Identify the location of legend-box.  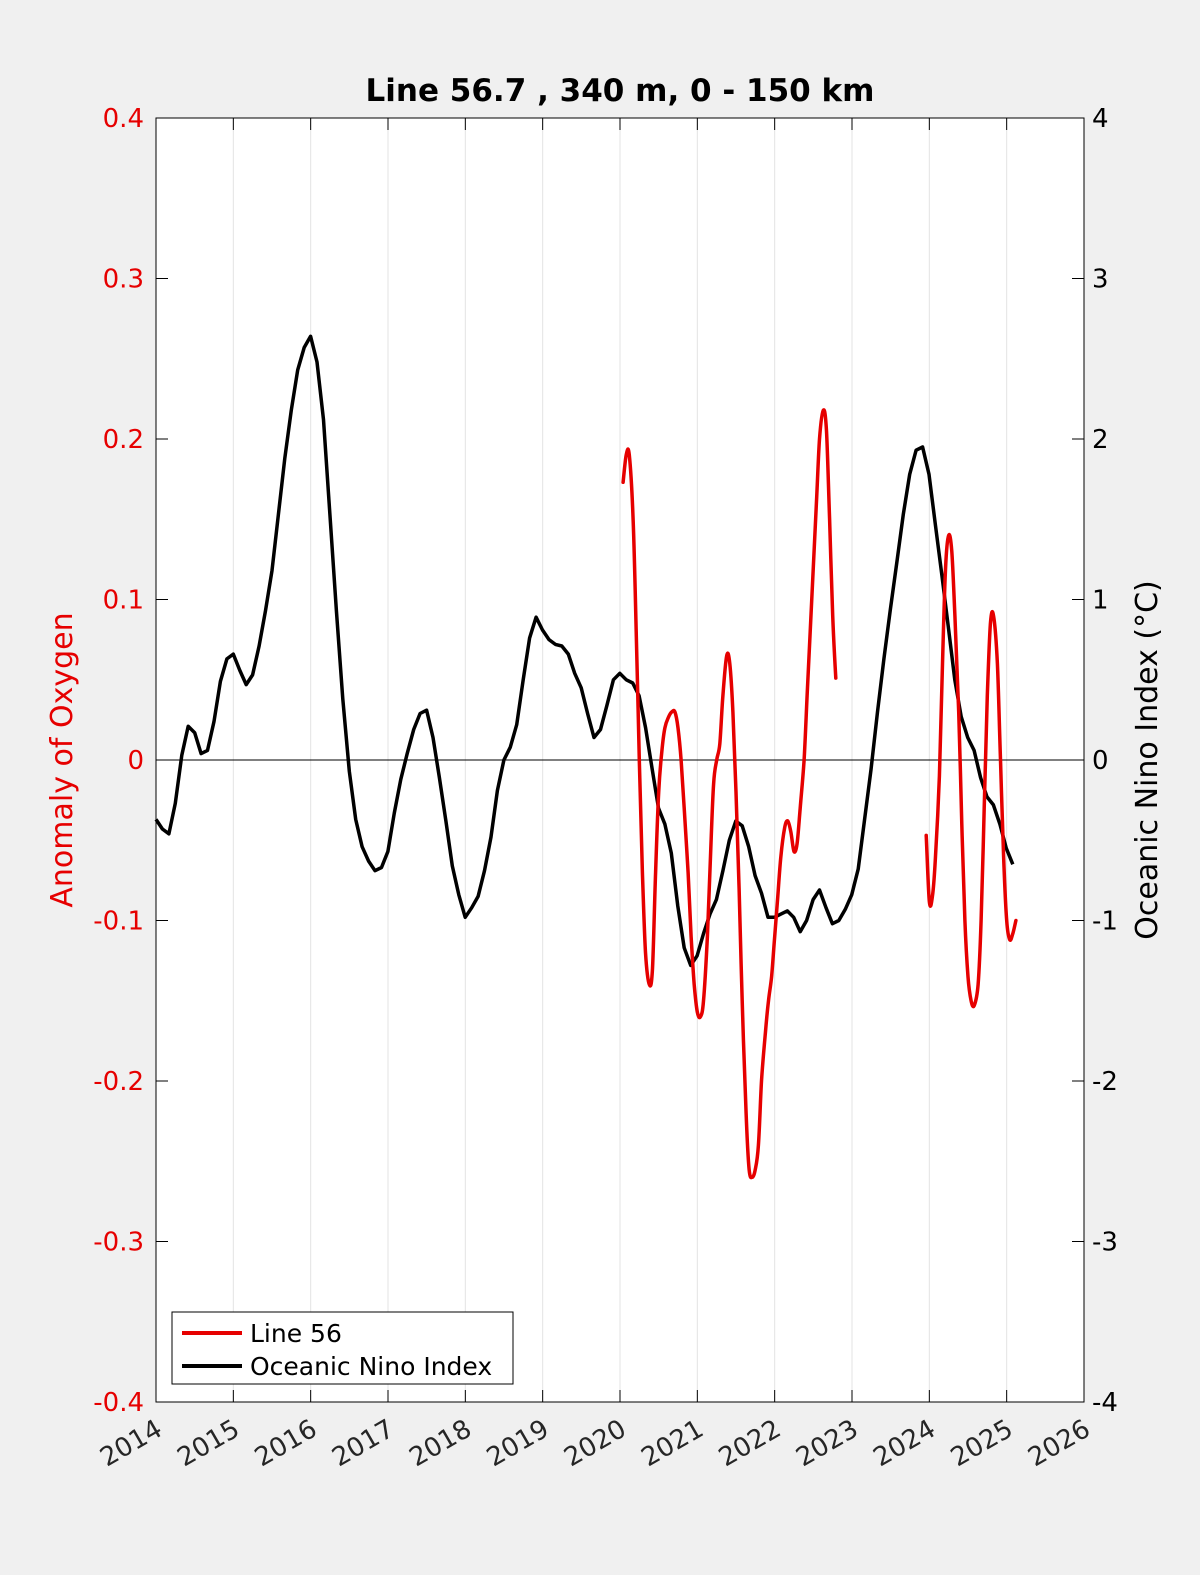
(342, 1348).